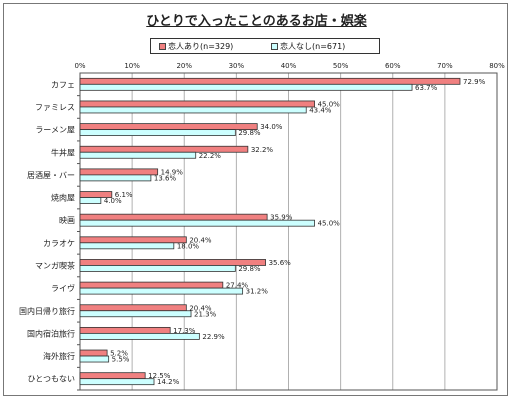 Image resolution: width=513 pixels, height=400 pixels. What do you see at coordinates (313, 46) in the screenshot?
I see `legend-label-without-partner: 恋人なし(n=671)` at bounding box center [313, 46].